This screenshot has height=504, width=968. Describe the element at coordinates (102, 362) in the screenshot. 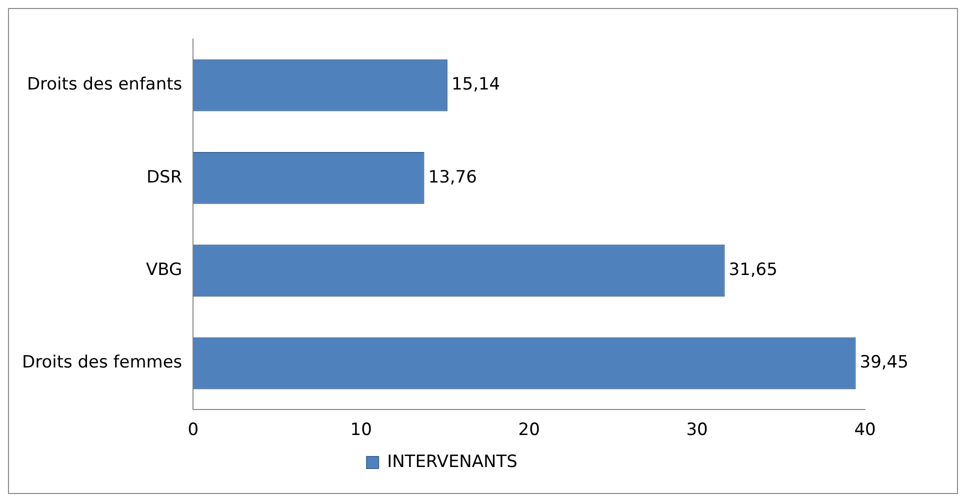

I see `y-tick-label: Droits des femmes` at that location.